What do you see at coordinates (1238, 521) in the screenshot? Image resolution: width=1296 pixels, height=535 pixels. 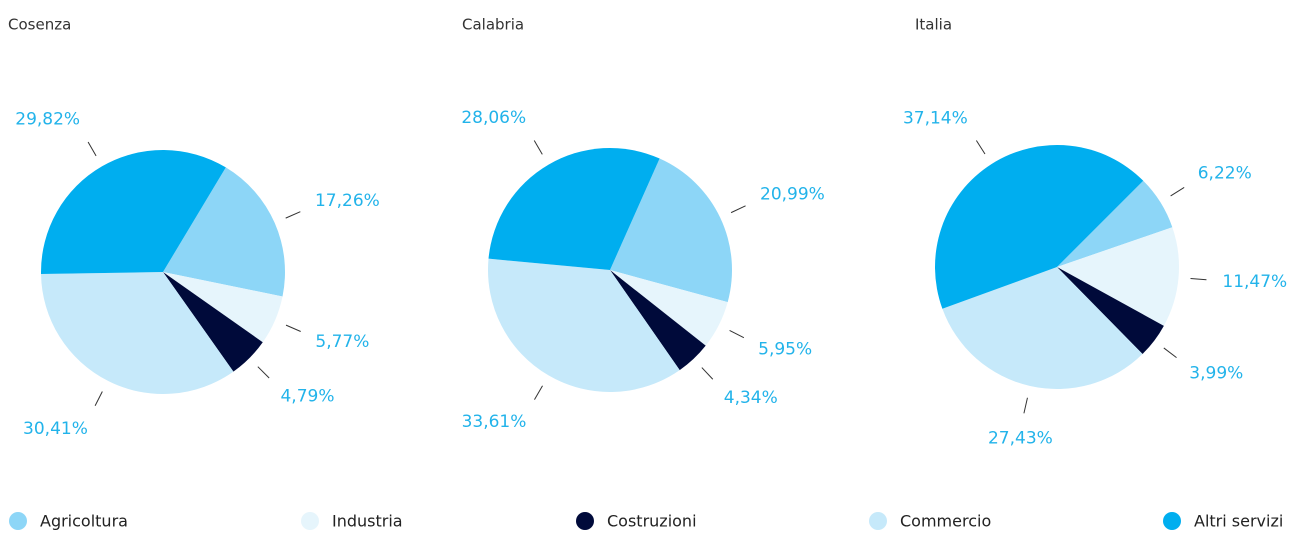 I see `legend-label: Altri servizi` at bounding box center [1238, 521].